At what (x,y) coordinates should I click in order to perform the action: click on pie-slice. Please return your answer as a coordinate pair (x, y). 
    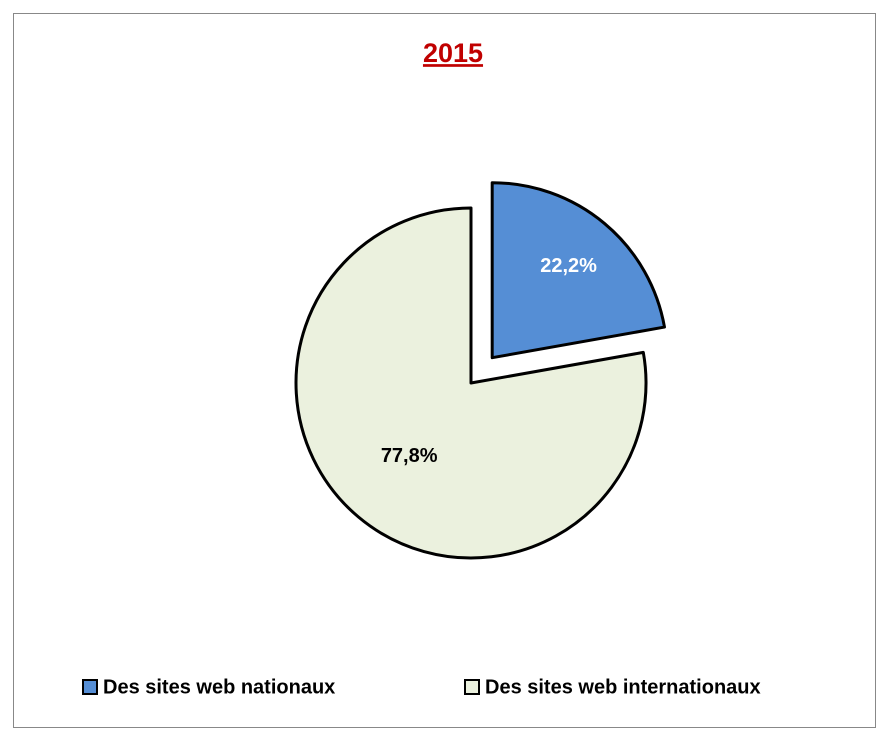
    Looking at the image, I should click on (578, 270).